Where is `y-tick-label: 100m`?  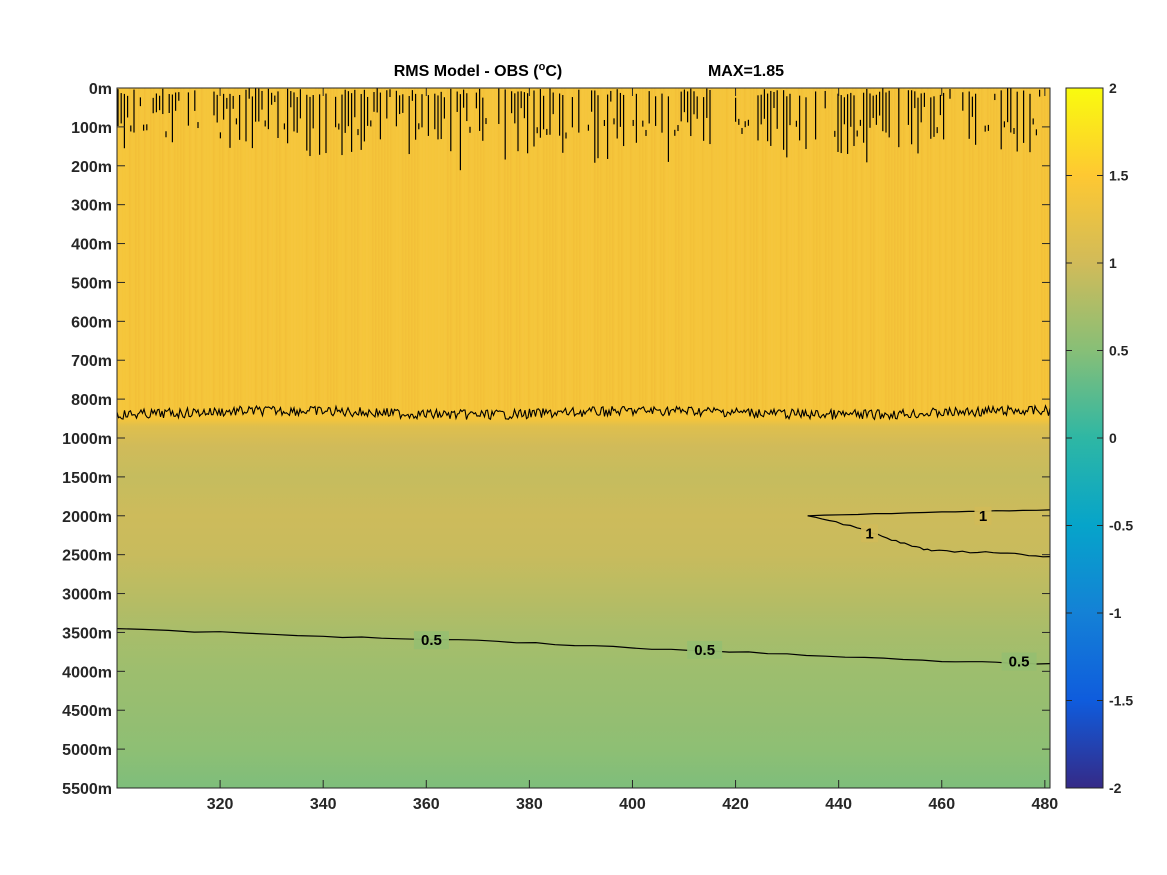
y-tick-label: 100m is located at coordinates (91, 128).